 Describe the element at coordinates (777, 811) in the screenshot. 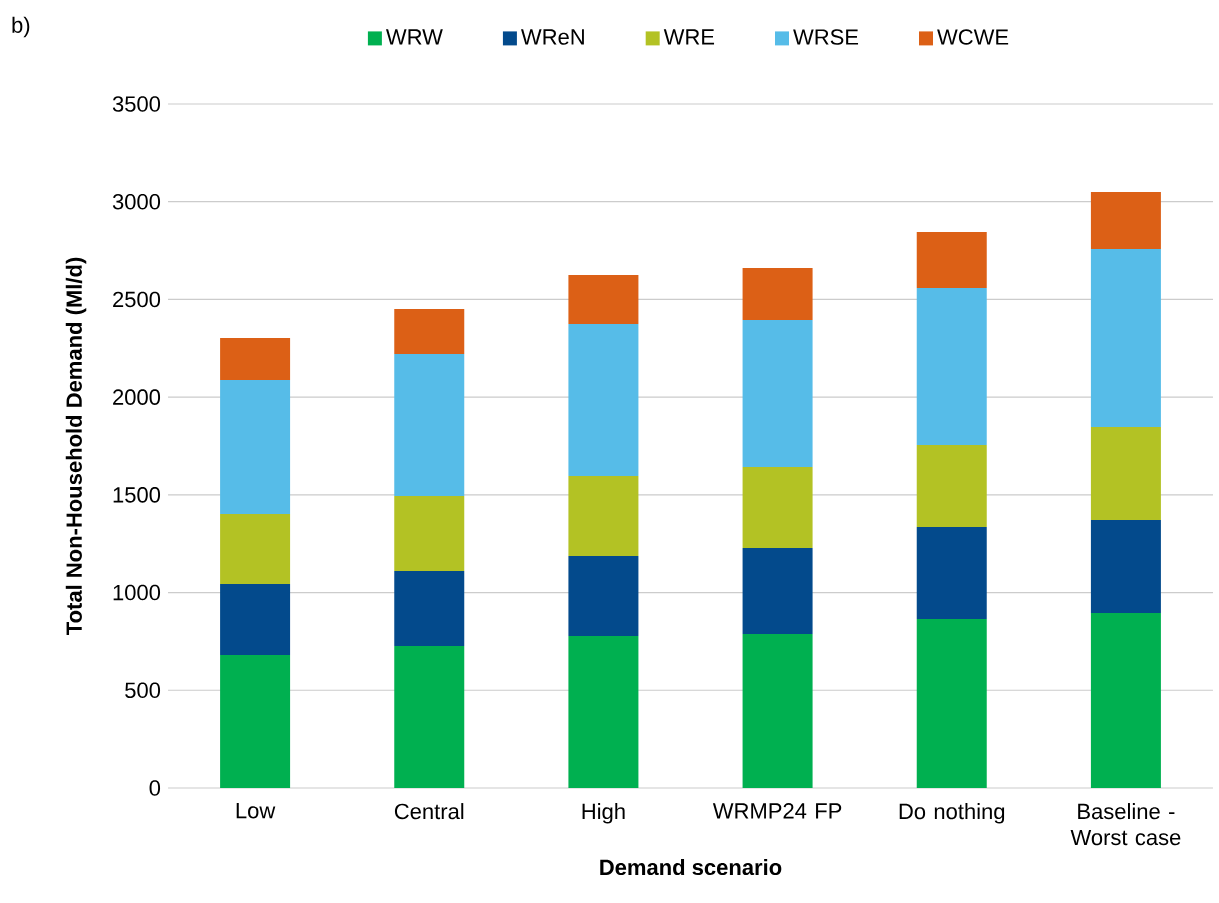

I see `x-tick-label: WRMP24 FP` at that location.